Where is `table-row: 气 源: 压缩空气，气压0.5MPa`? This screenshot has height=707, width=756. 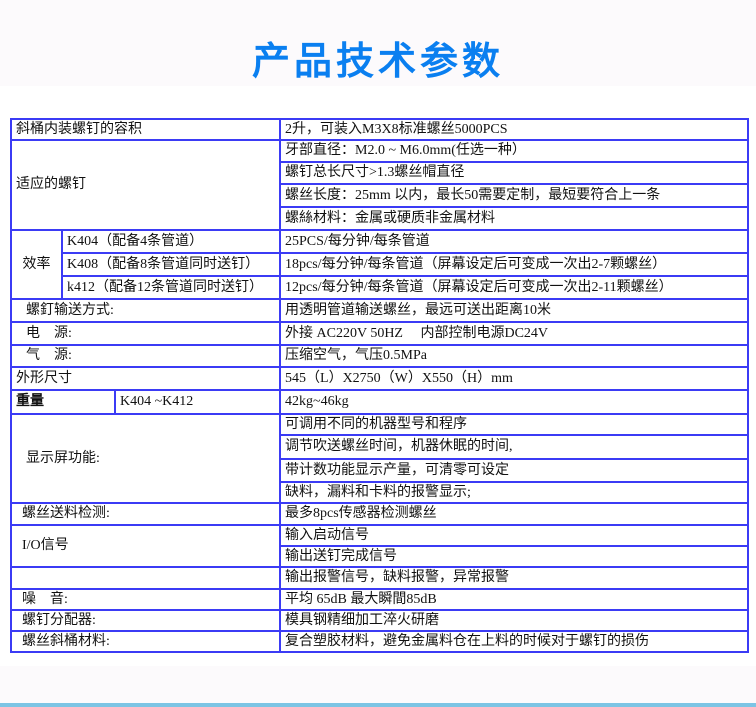
table-row: 气 源: 压缩空气，气压0.5MPa is located at coordinates (379, 356).